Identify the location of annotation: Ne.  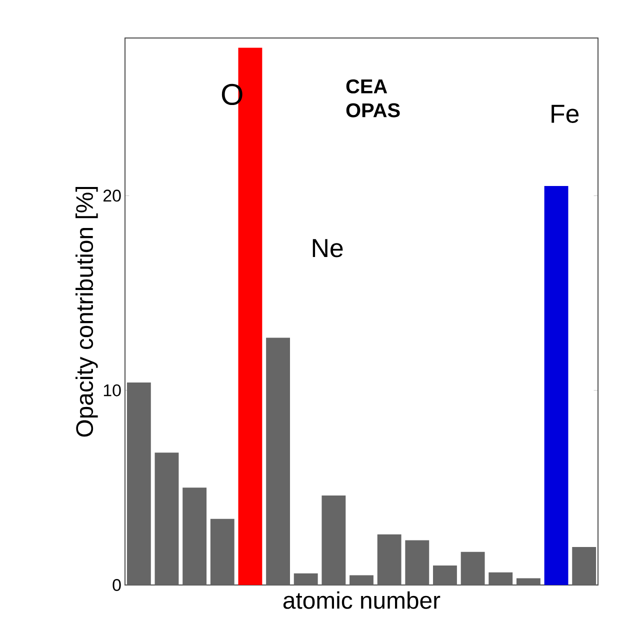
(327, 248).